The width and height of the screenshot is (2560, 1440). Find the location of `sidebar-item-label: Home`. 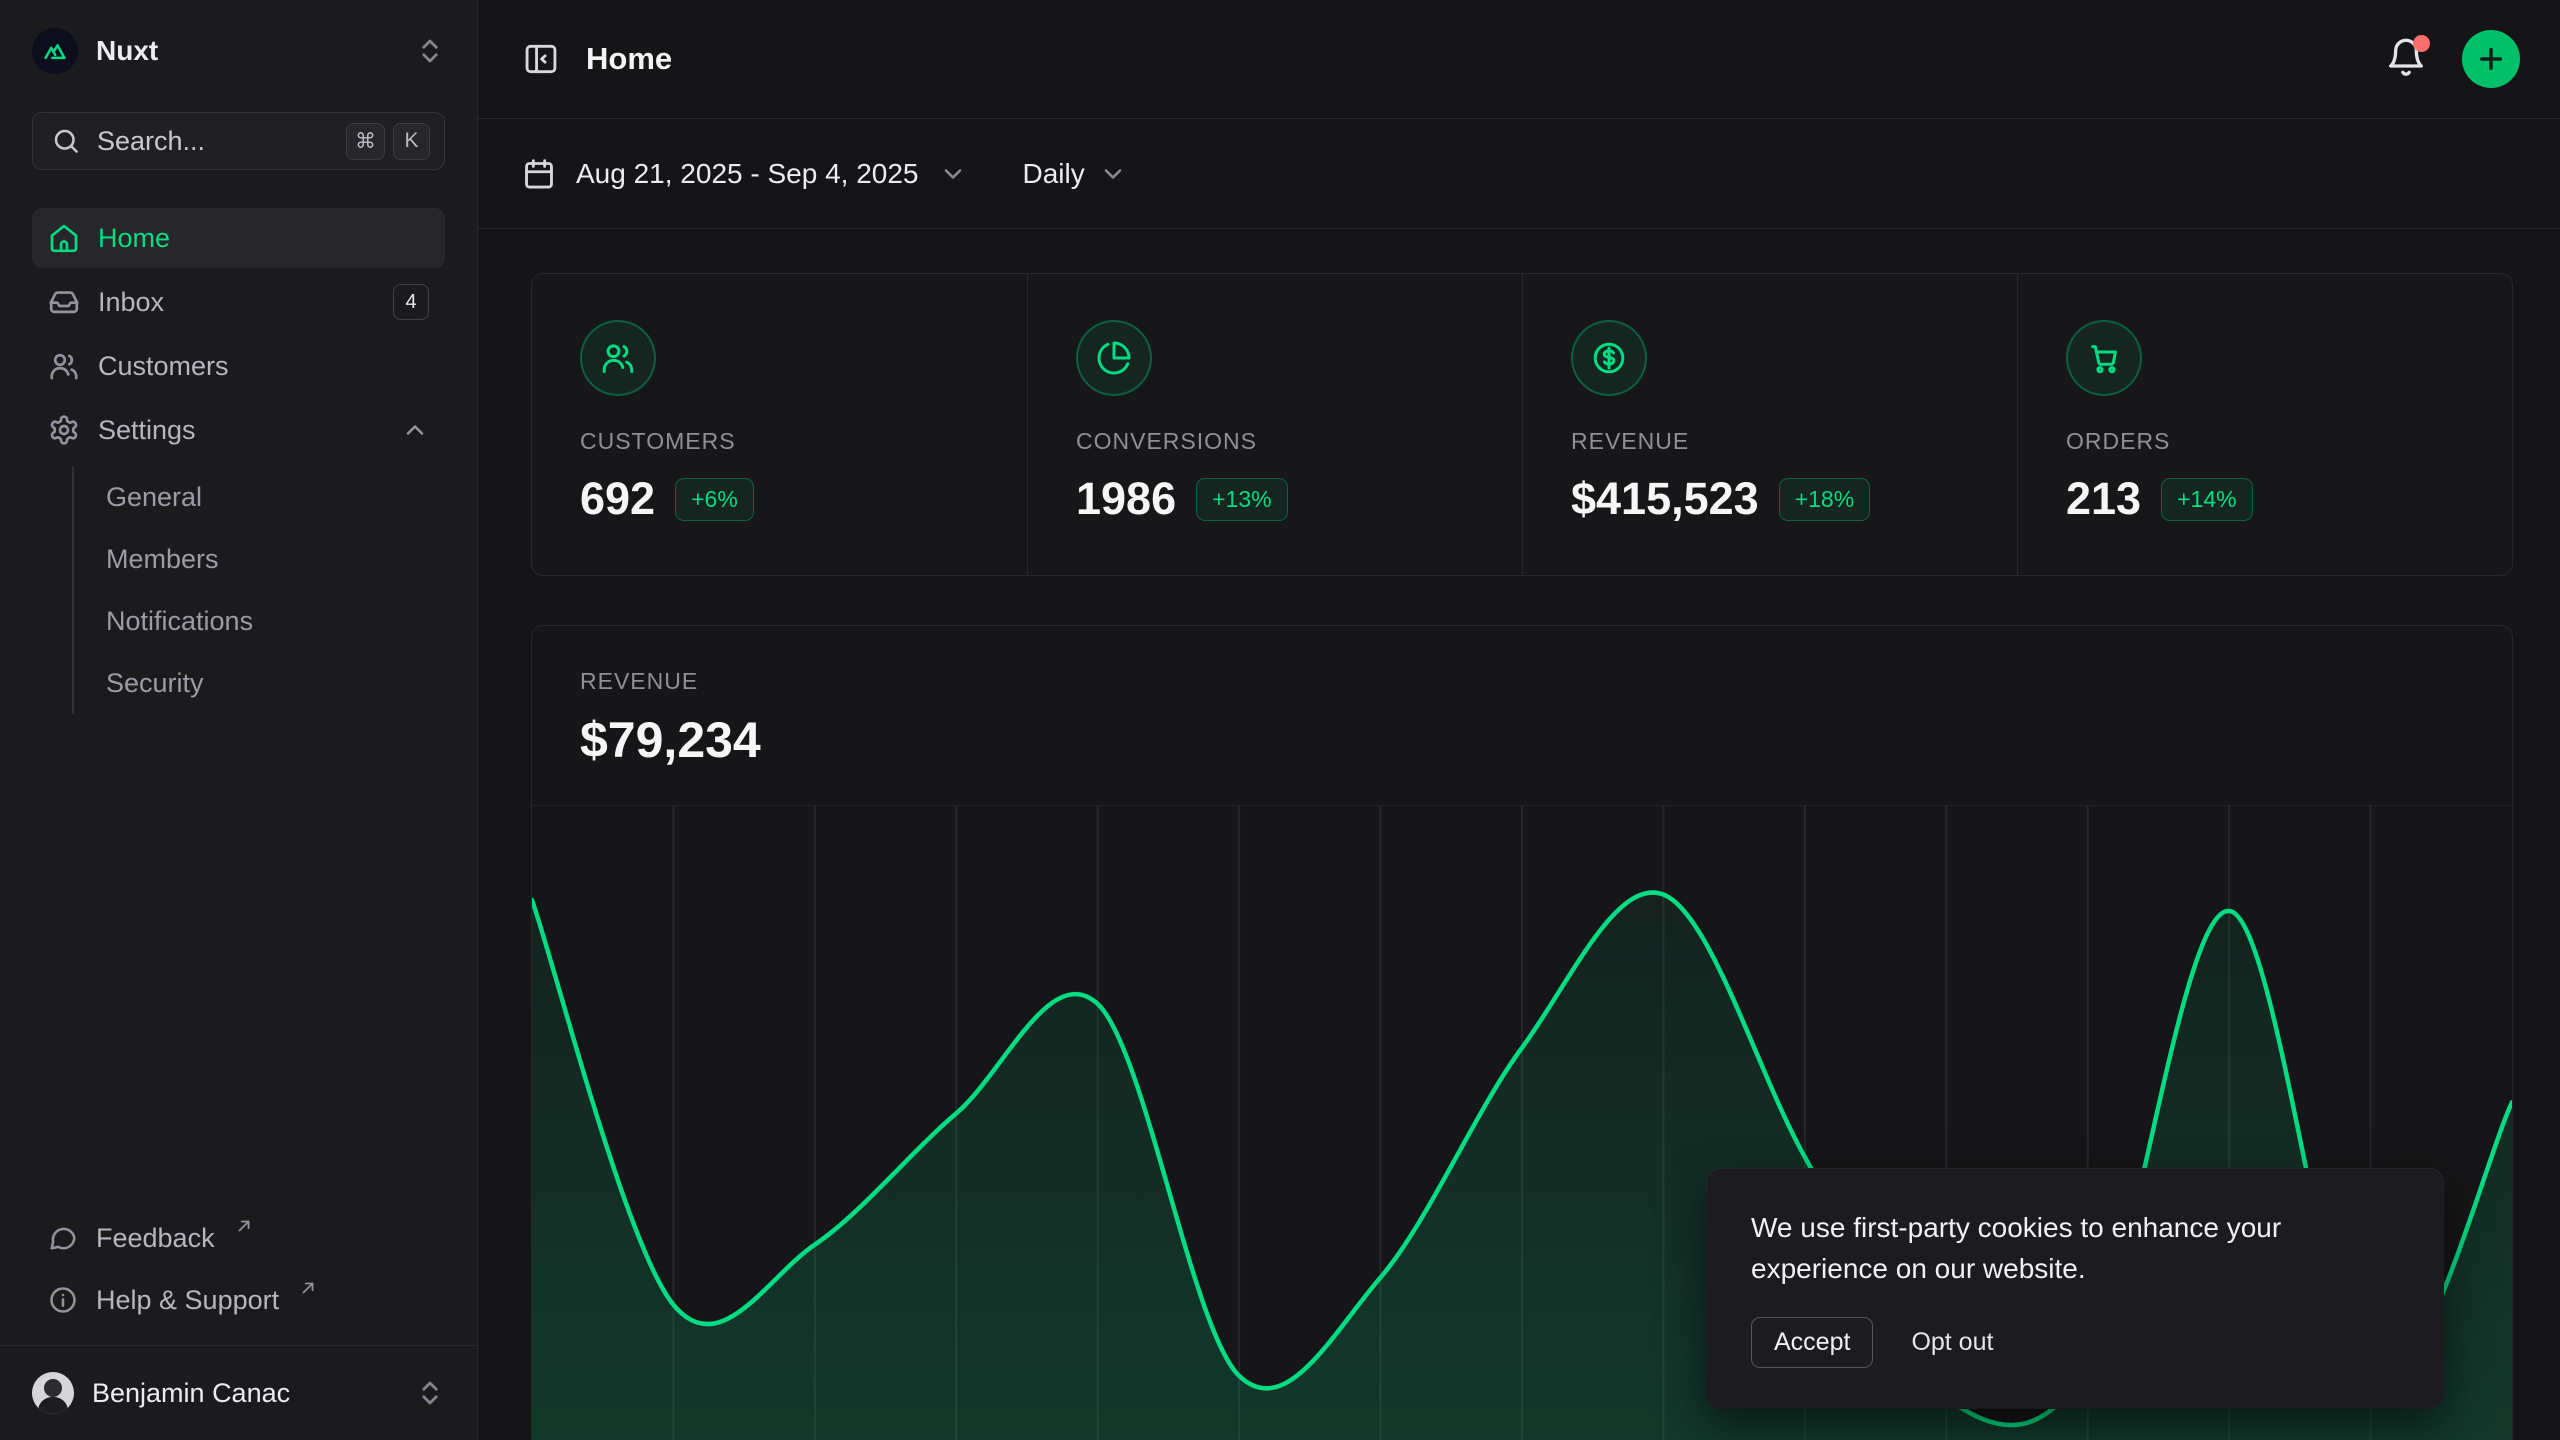

sidebar-item-label: Home is located at coordinates (134, 237).